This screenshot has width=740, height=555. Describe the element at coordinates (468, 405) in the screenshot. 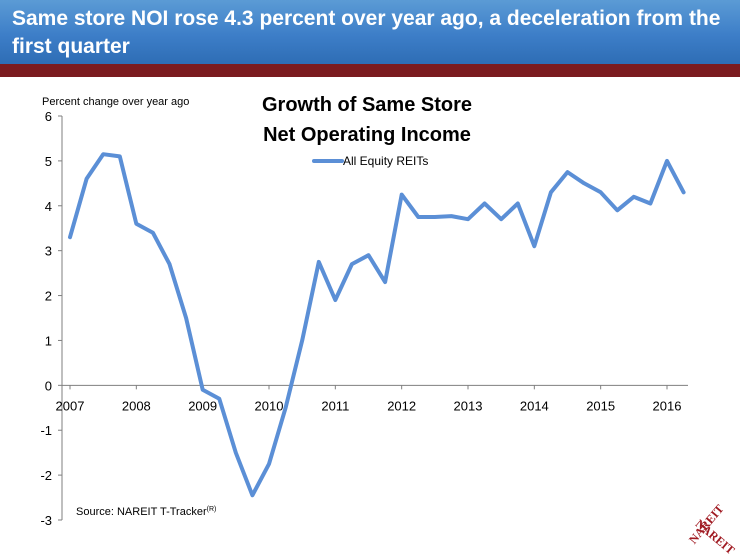

I see `x-tick-label: 2013` at that location.